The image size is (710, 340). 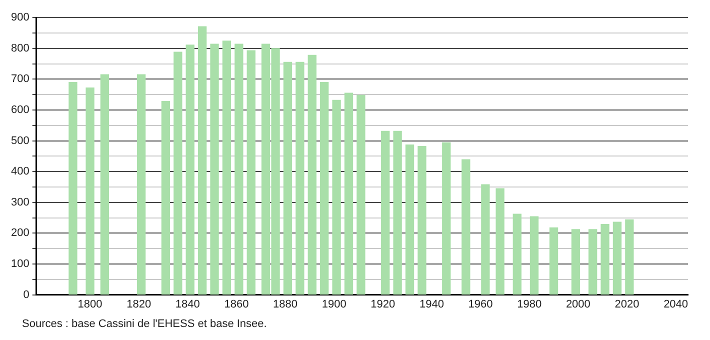 I want to click on x-tick-label: 1960, so click(x=480, y=304).